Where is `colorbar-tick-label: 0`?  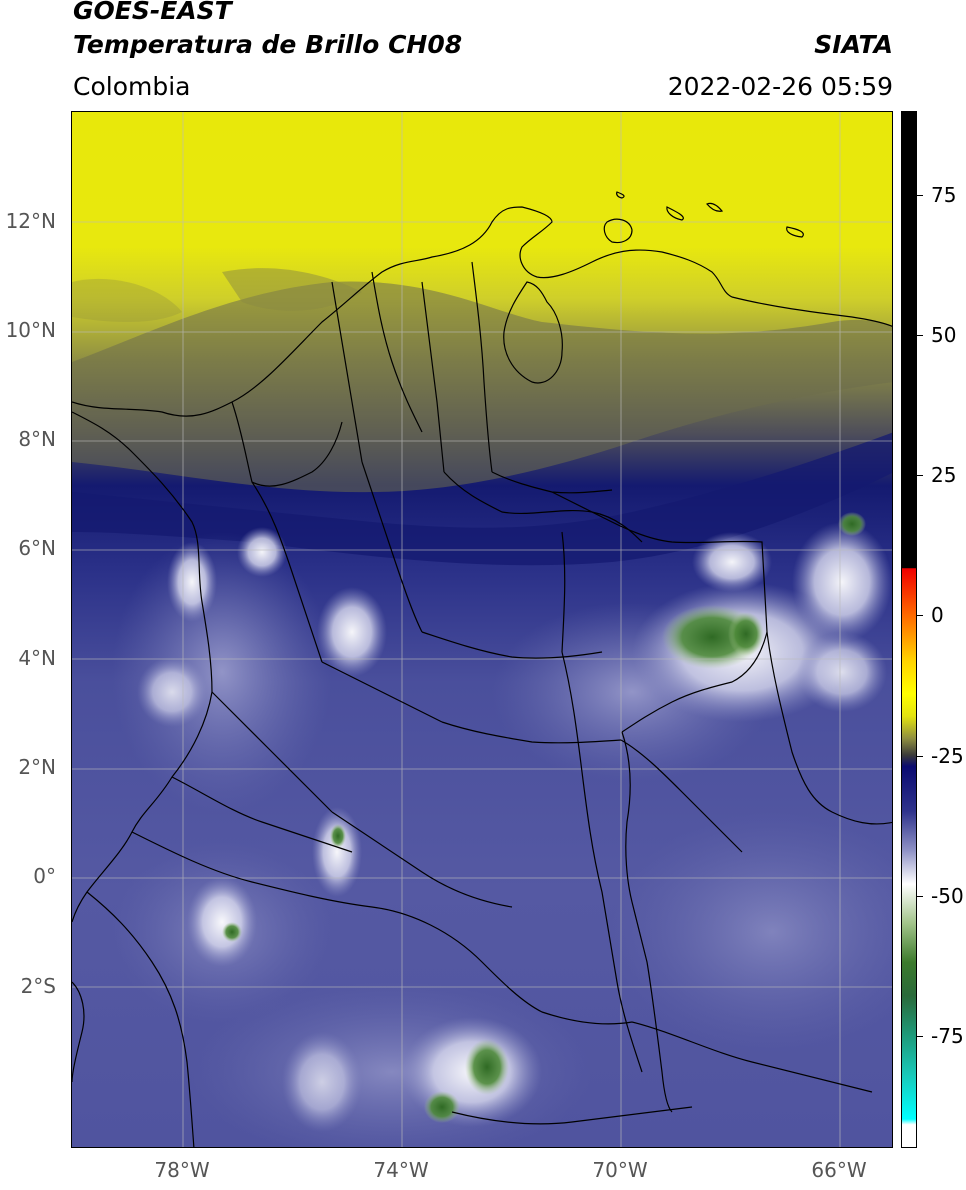 colorbar-tick-label: 0 is located at coordinates (937, 615).